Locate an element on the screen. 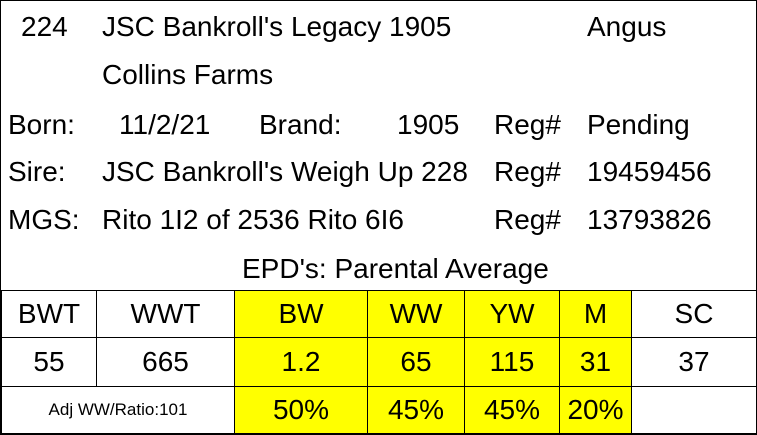 This screenshot has width=757, height=435. adj-ww-ratio: Adj WW/Ratio:101 is located at coordinates (118, 410).